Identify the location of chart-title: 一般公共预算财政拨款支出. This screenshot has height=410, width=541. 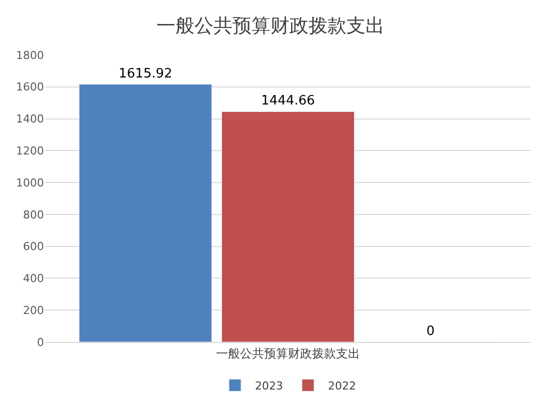
(270, 25).